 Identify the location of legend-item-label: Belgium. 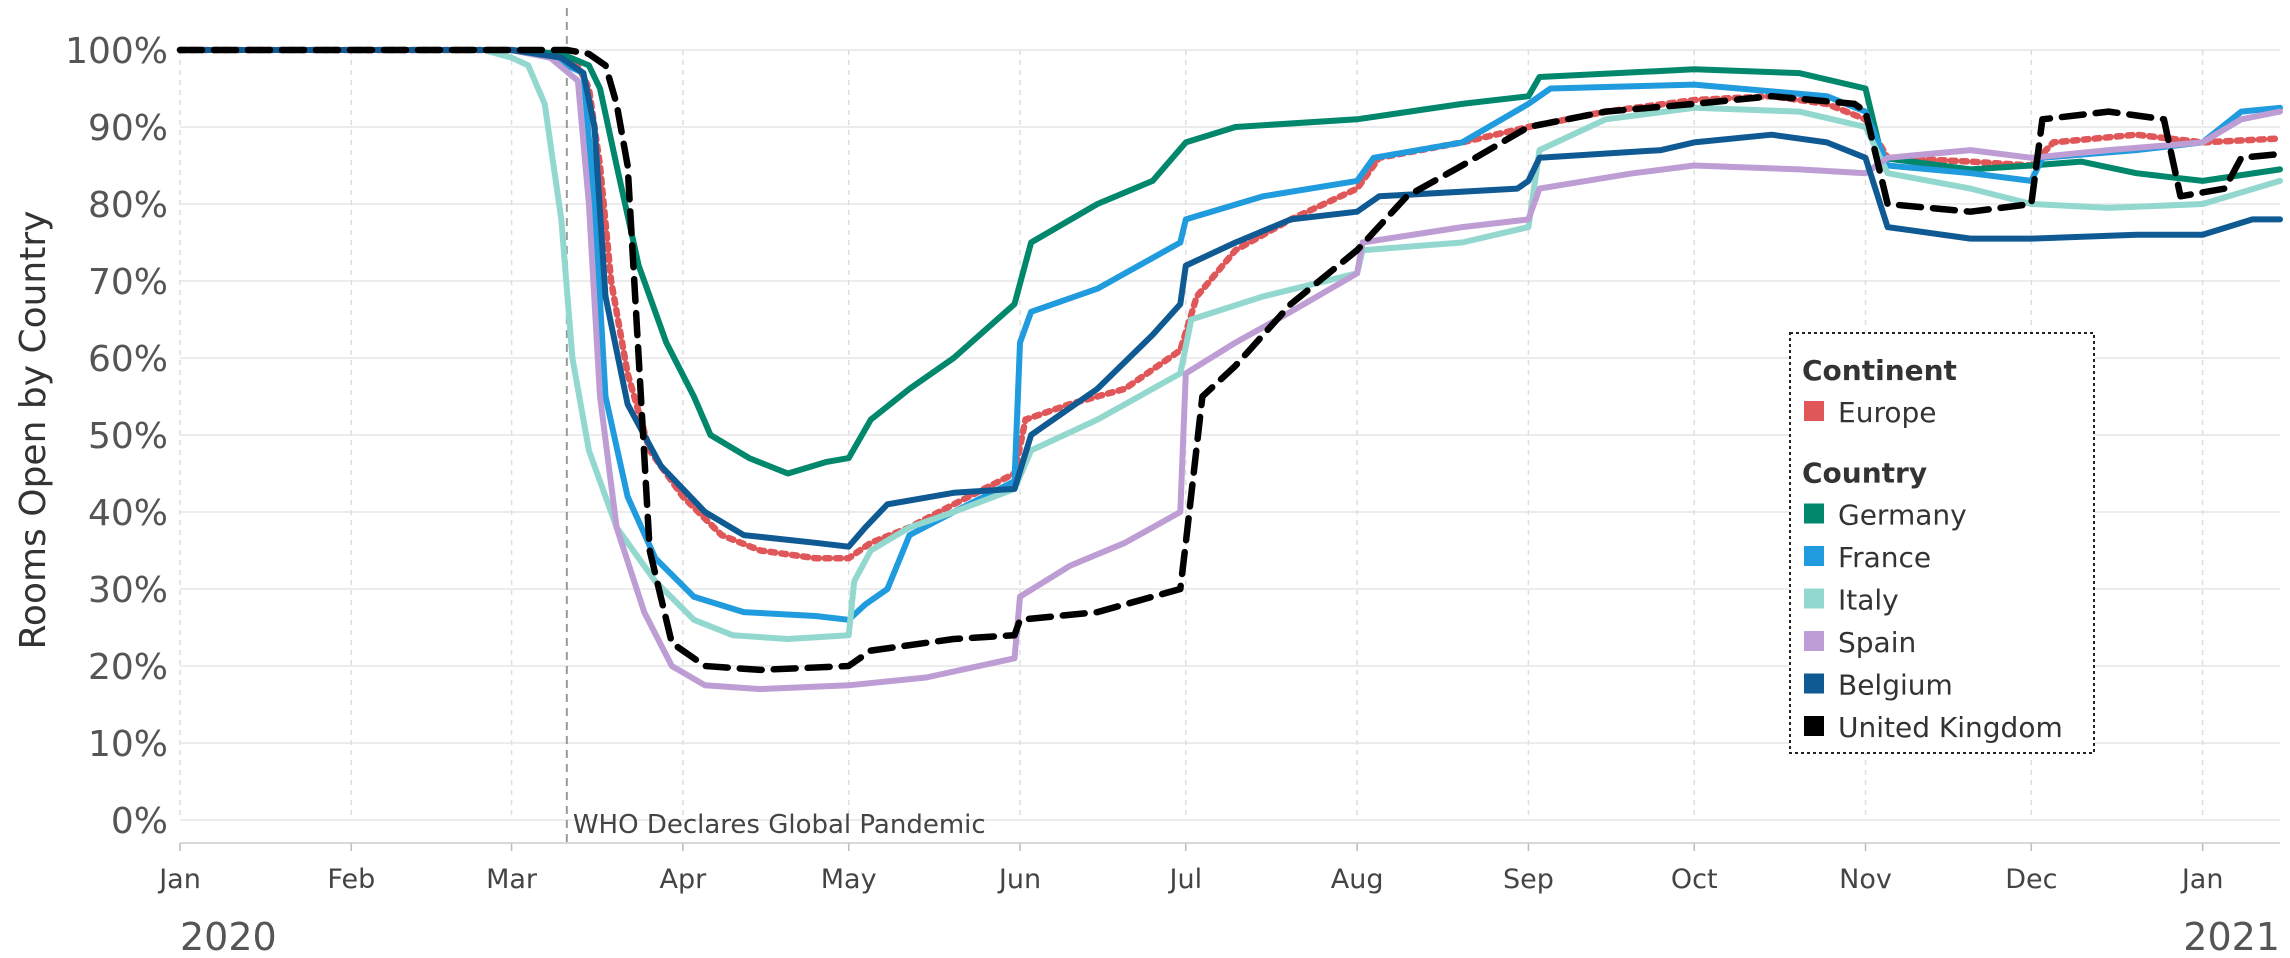
(1895, 685).